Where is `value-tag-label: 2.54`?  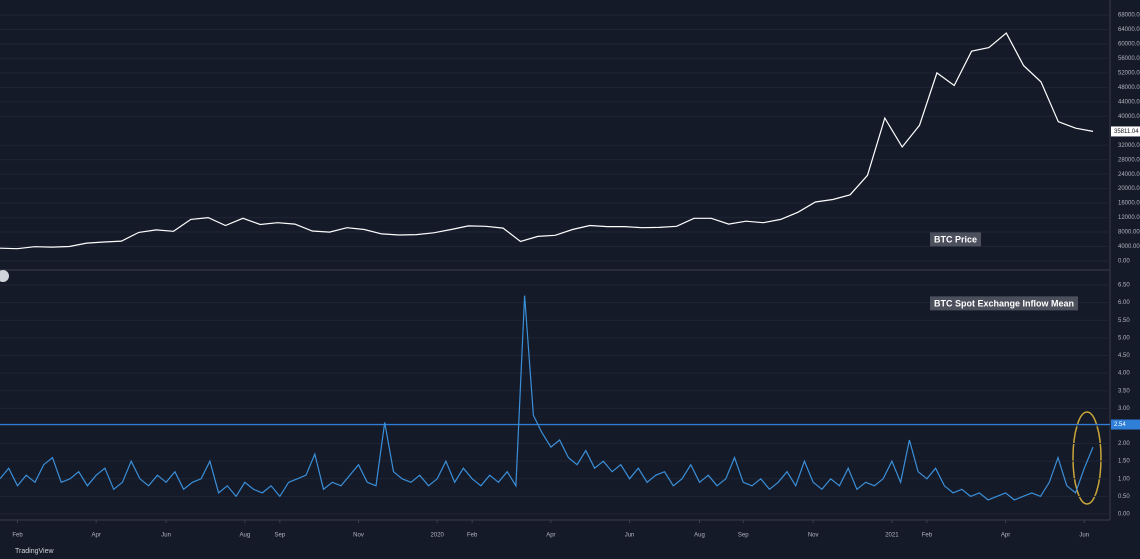 value-tag-label: 2.54 is located at coordinates (1120, 425).